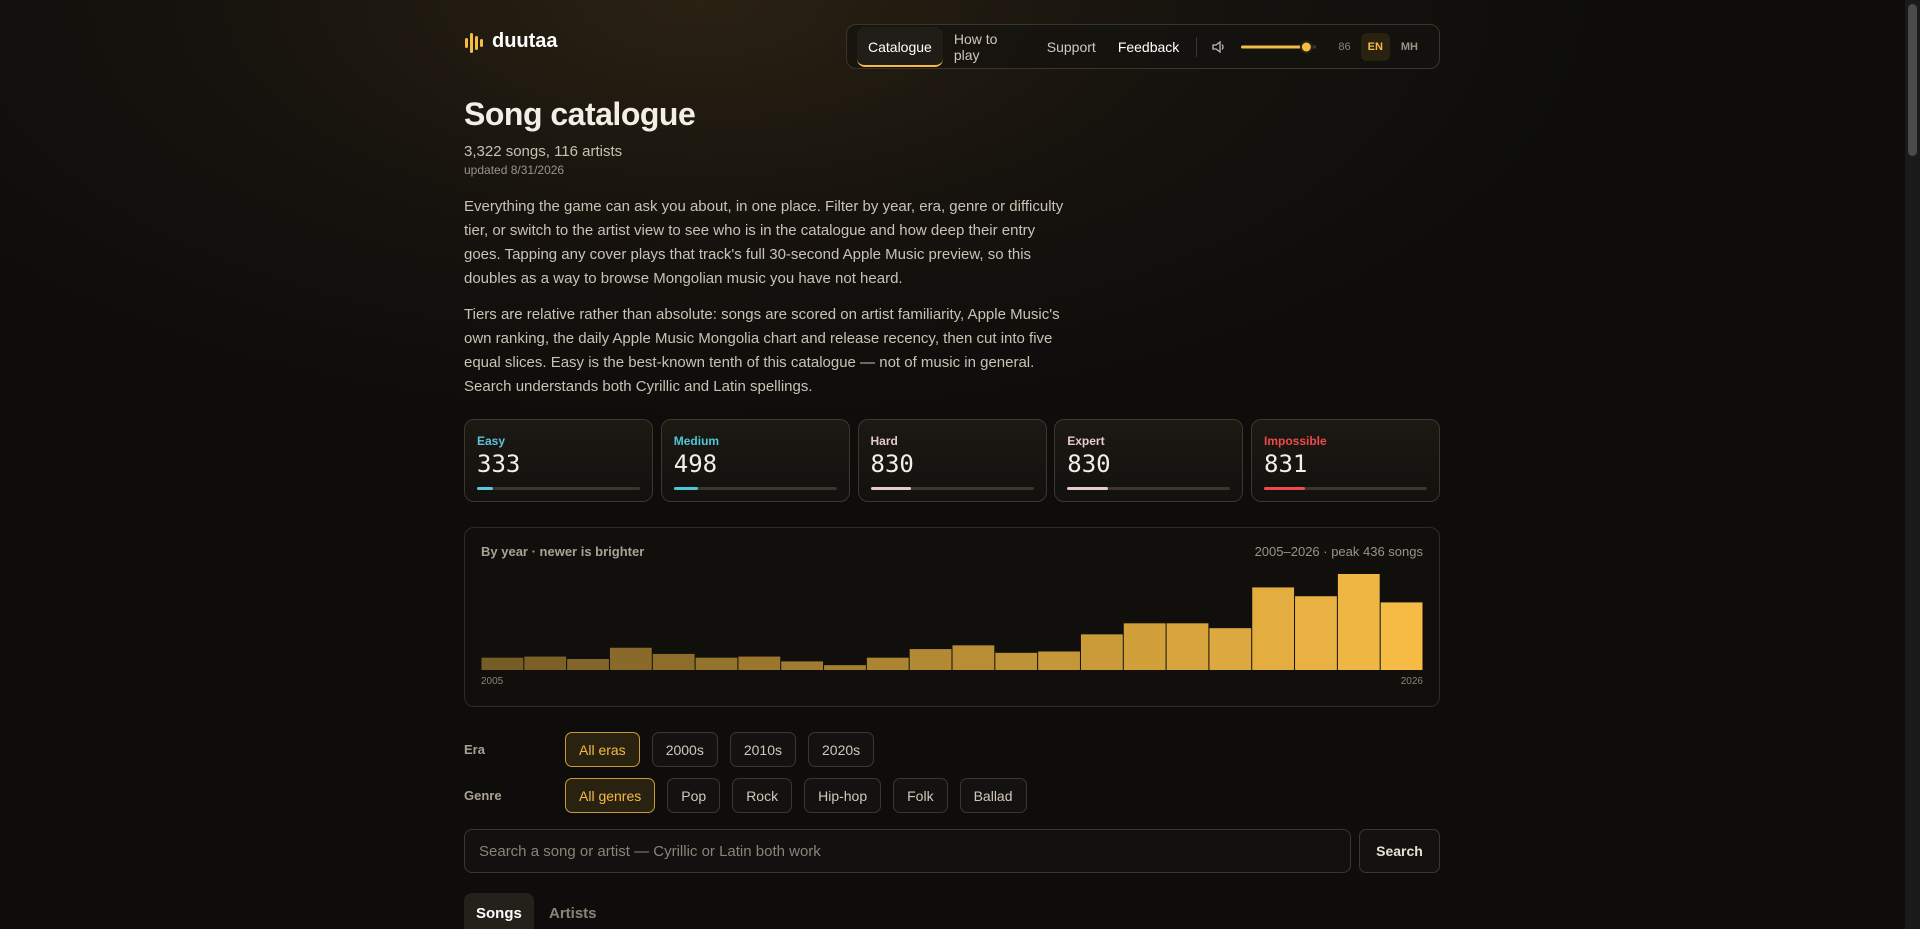 This screenshot has height=929, width=1920. Describe the element at coordinates (1338, 551) in the screenshot. I see `chart-note: 2005–2026 · peak 436 songs` at that location.